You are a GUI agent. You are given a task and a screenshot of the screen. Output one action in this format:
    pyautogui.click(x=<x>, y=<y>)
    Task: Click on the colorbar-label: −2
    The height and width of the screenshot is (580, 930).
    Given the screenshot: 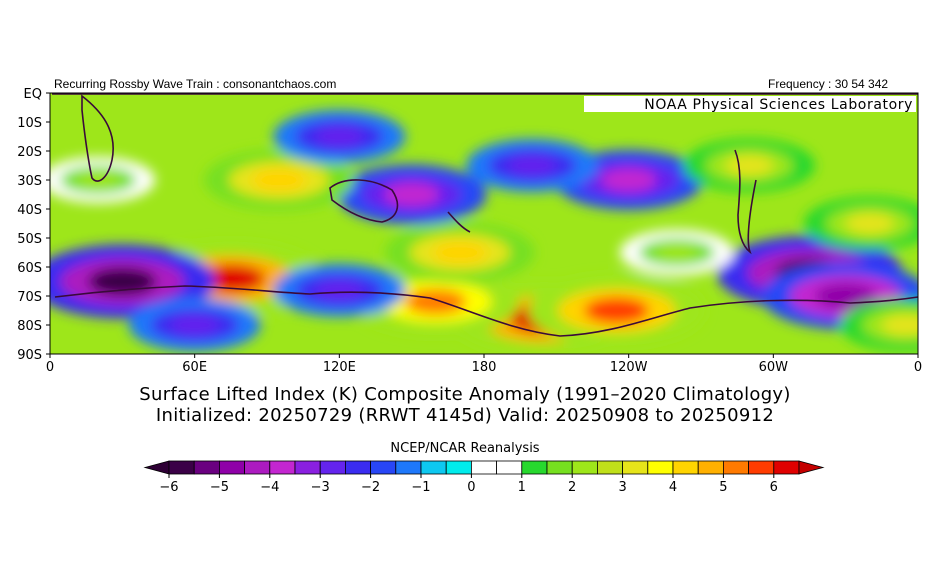 What is the action you would take?
    pyautogui.click(x=370, y=487)
    